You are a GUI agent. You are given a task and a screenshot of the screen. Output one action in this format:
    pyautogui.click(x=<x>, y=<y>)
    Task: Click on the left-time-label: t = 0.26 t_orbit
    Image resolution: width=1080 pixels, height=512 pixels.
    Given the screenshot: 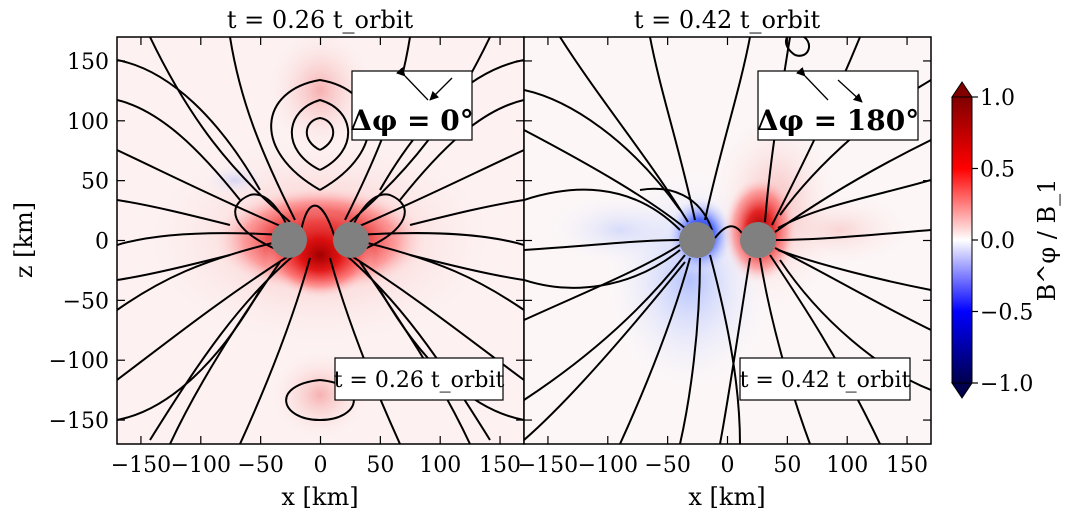 What is the action you would take?
    pyautogui.click(x=419, y=380)
    